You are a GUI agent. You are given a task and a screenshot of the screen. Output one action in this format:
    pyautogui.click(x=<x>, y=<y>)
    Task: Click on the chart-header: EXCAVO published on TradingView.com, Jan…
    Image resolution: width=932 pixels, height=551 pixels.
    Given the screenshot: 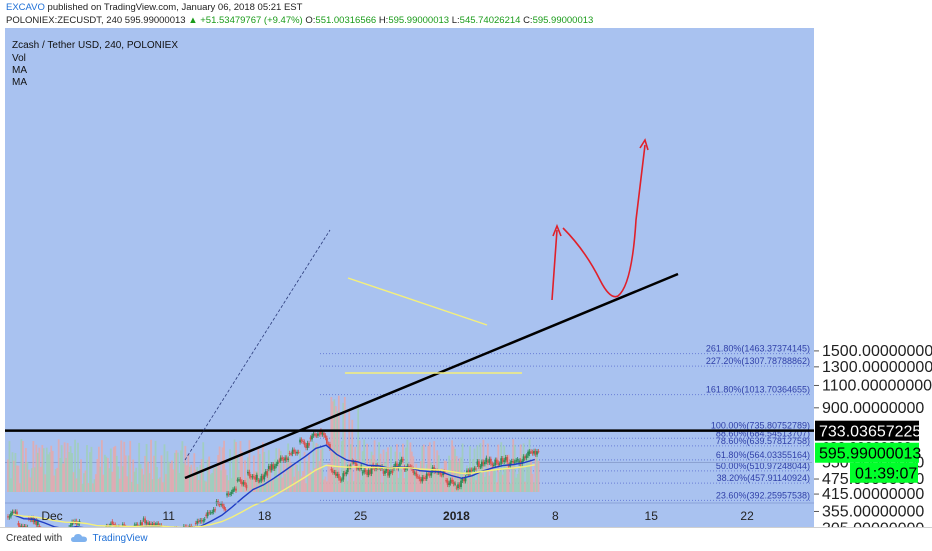 What is the action you would take?
    pyautogui.click(x=466, y=14)
    